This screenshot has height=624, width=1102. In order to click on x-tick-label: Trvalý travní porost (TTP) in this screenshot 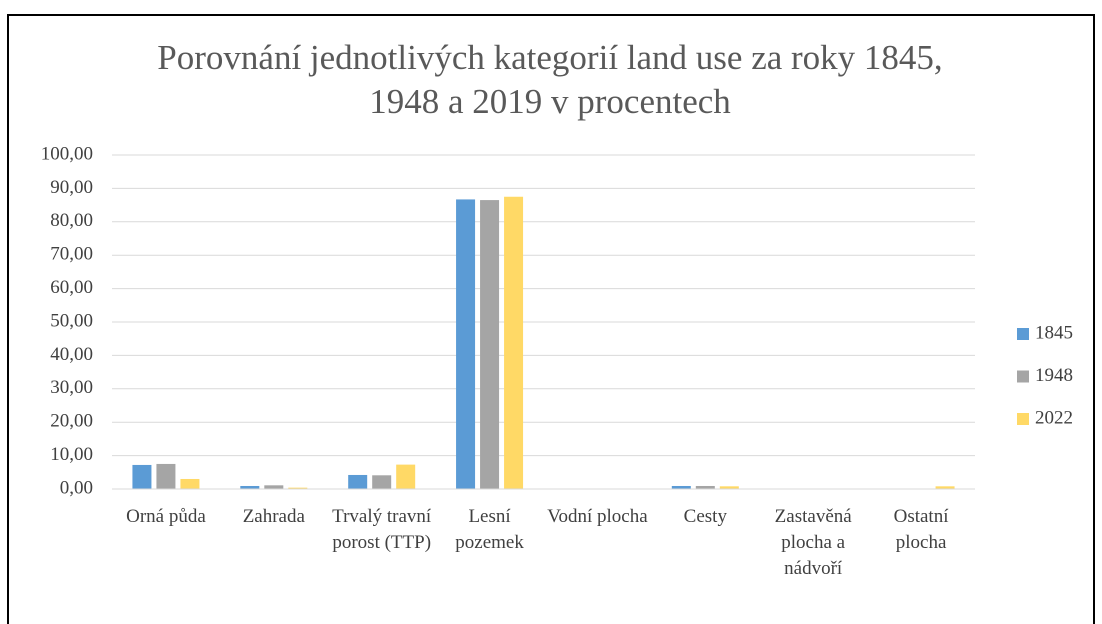, I will do `click(382, 529)`.